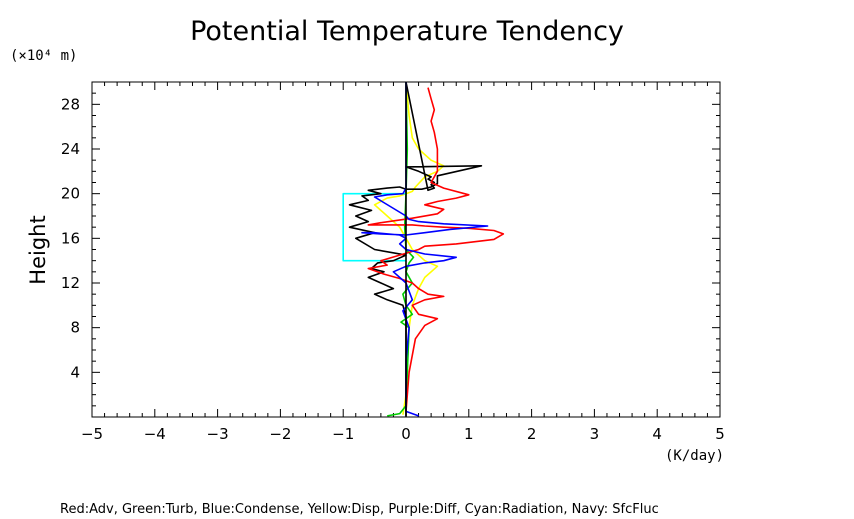 The image size is (854, 519). What do you see at coordinates (70, 194) in the screenshot?
I see `y-tick-label: 20` at bounding box center [70, 194].